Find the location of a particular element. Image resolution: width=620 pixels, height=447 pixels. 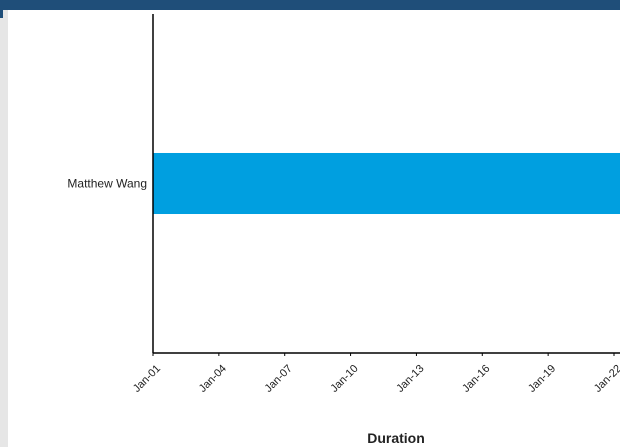

side-panel-strip is located at coordinates (4, 228).